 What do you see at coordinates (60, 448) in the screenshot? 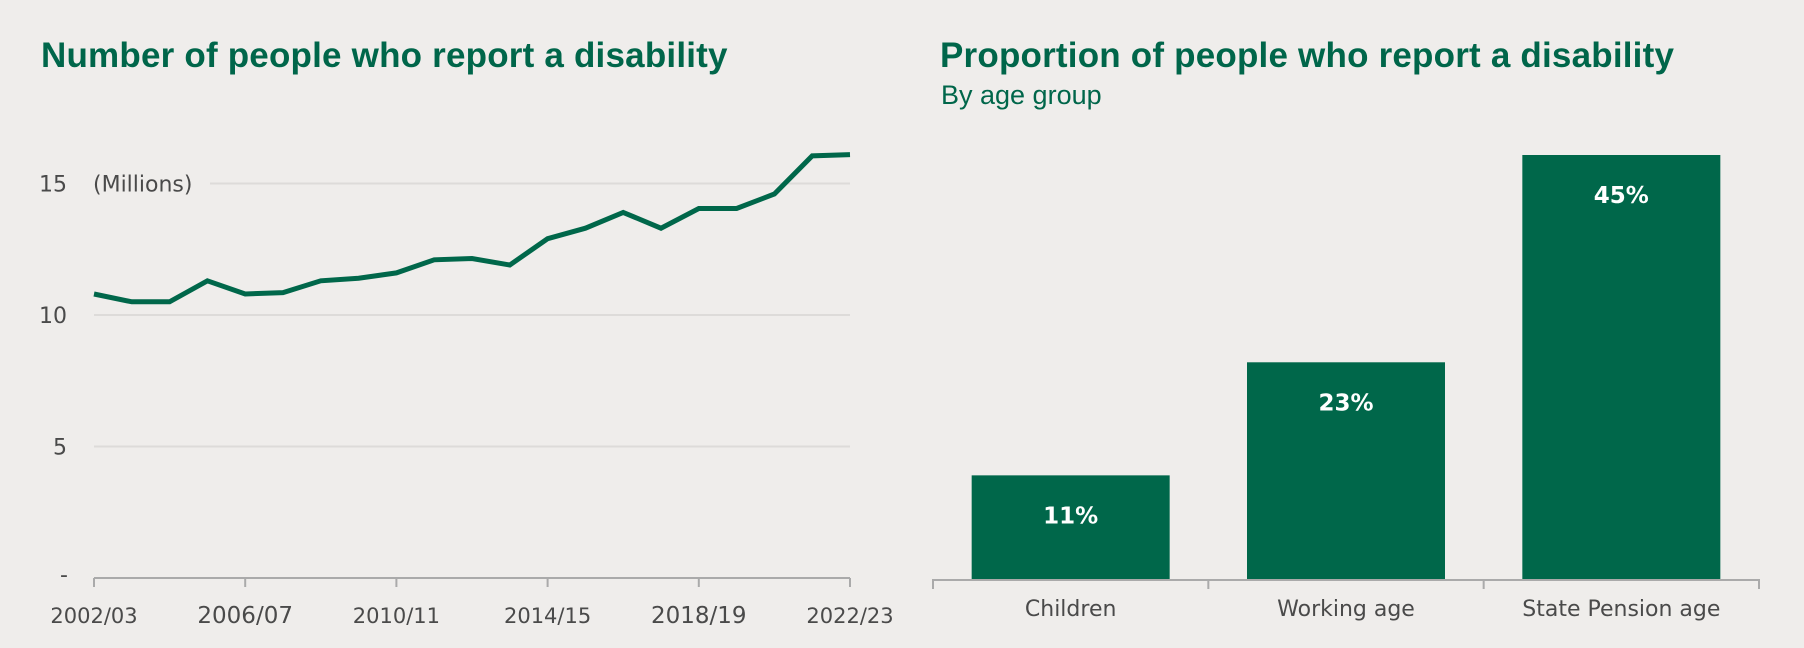
I see `y-tick-label: 5` at bounding box center [60, 448].